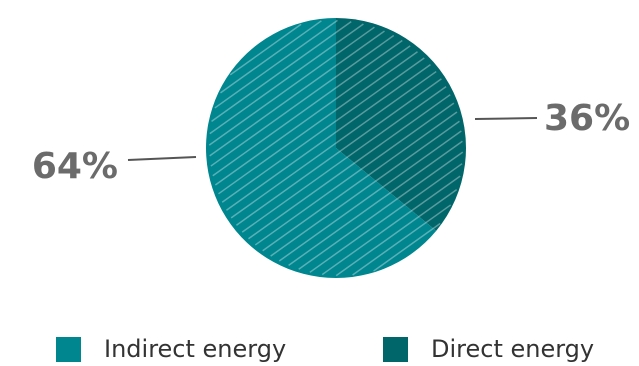 This screenshot has width=639, height=366. I want to click on pie-slice-direct, so click(401, 124).